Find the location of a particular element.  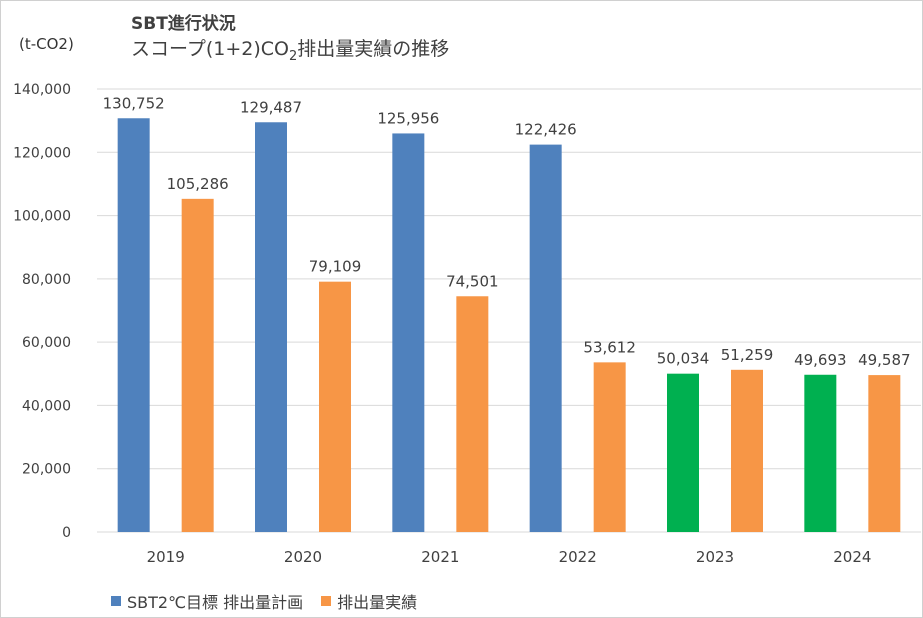

data-label-plan: 130,752 is located at coordinates (134, 103).